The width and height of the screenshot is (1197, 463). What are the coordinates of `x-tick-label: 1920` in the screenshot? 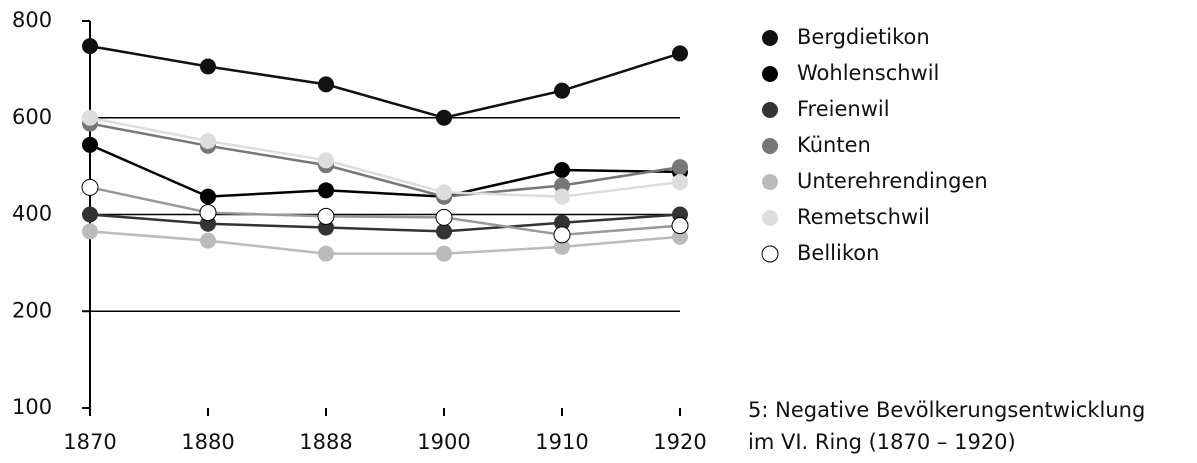 It's located at (679, 442).